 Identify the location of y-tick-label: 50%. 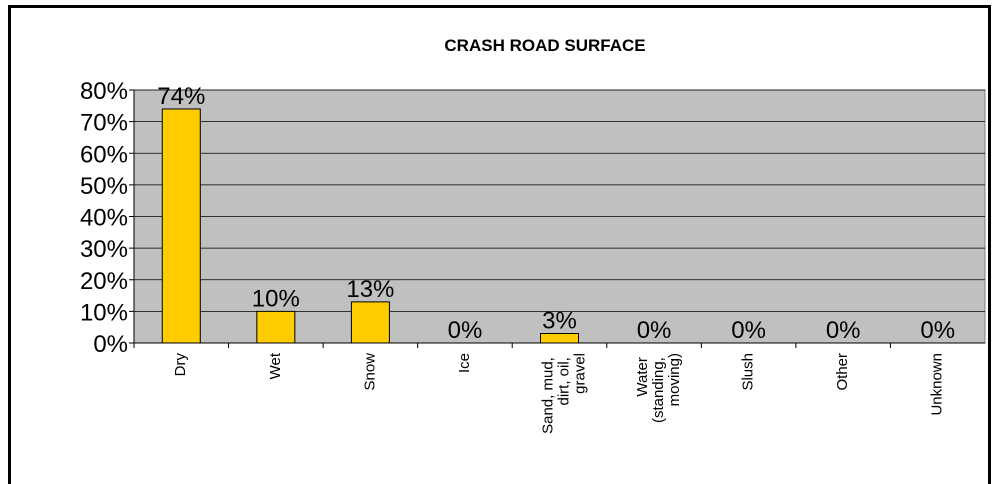
(104, 186).